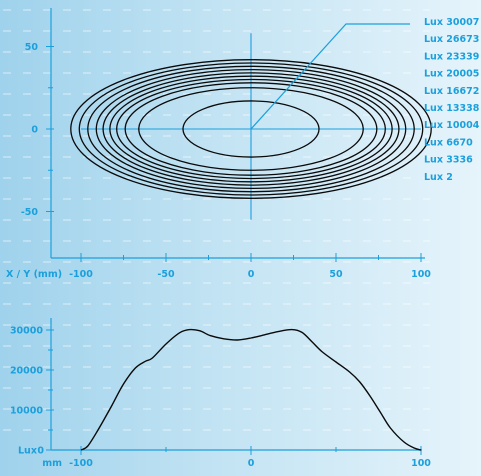  Describe the element at coordinates (27, 451) in the screenshot. I see `bottom-y-unit: Lux` at that location.